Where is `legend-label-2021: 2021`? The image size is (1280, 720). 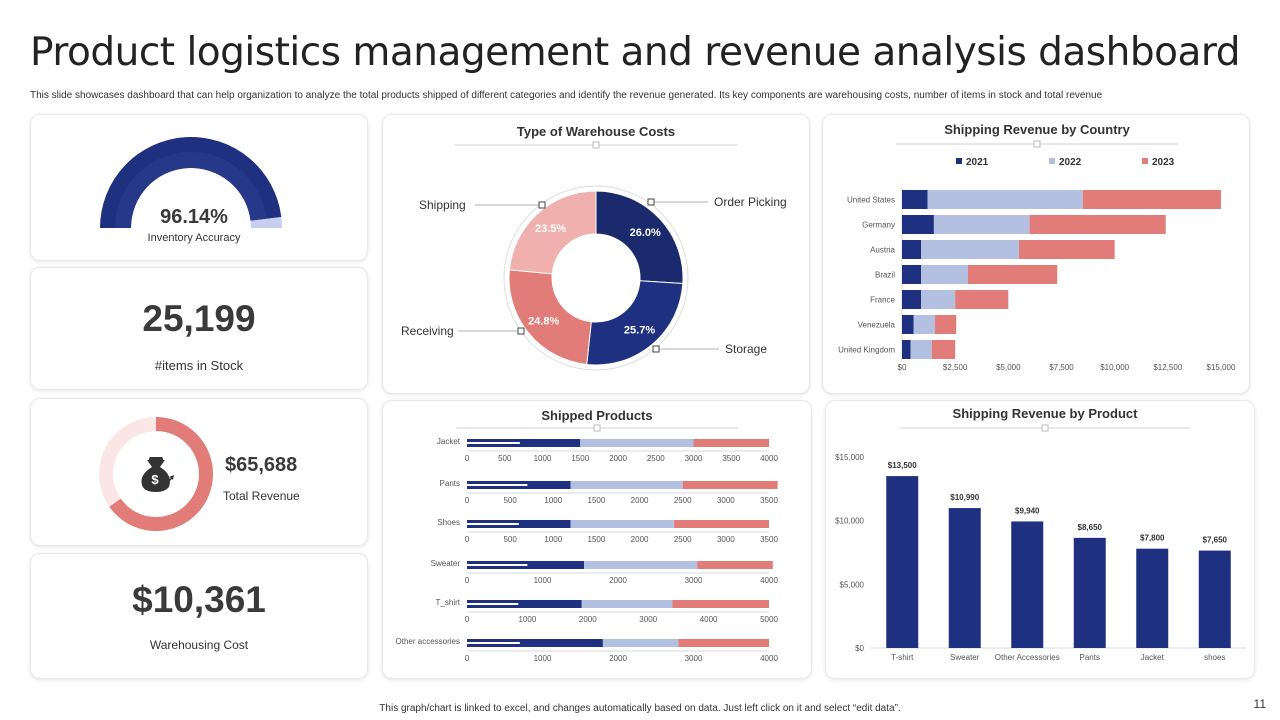
legend-label-2021: 2021 is located at coordinates (977, 162).